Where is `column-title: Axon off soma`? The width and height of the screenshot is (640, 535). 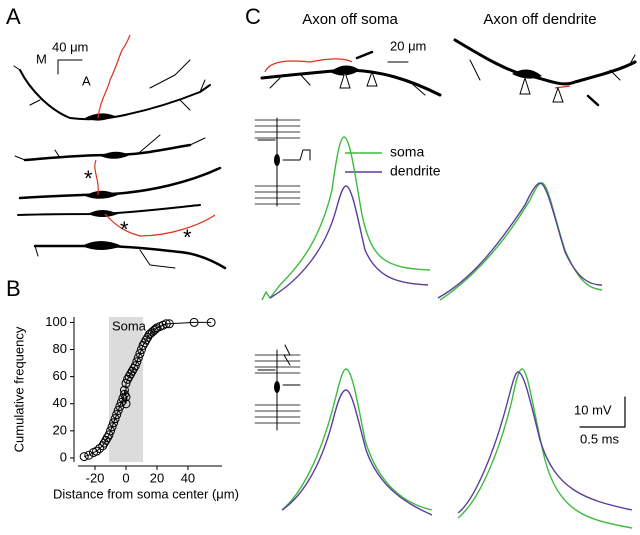
column-title: Axon off soma is located at coordinates (350, 19).